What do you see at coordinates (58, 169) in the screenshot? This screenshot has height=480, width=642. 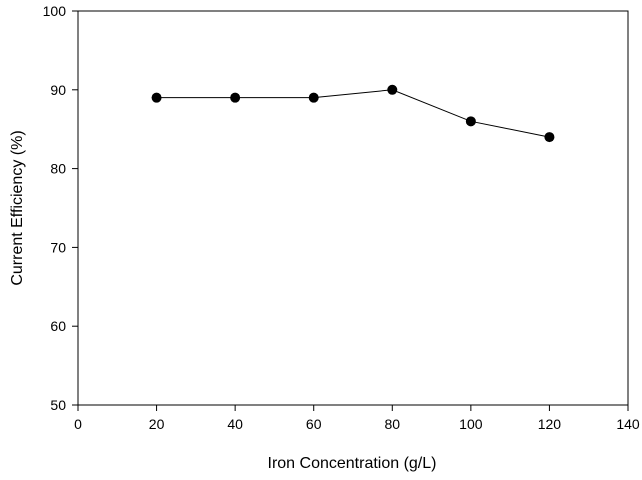 I see `y-tick-label: 80` at bounding box center [58, 169].